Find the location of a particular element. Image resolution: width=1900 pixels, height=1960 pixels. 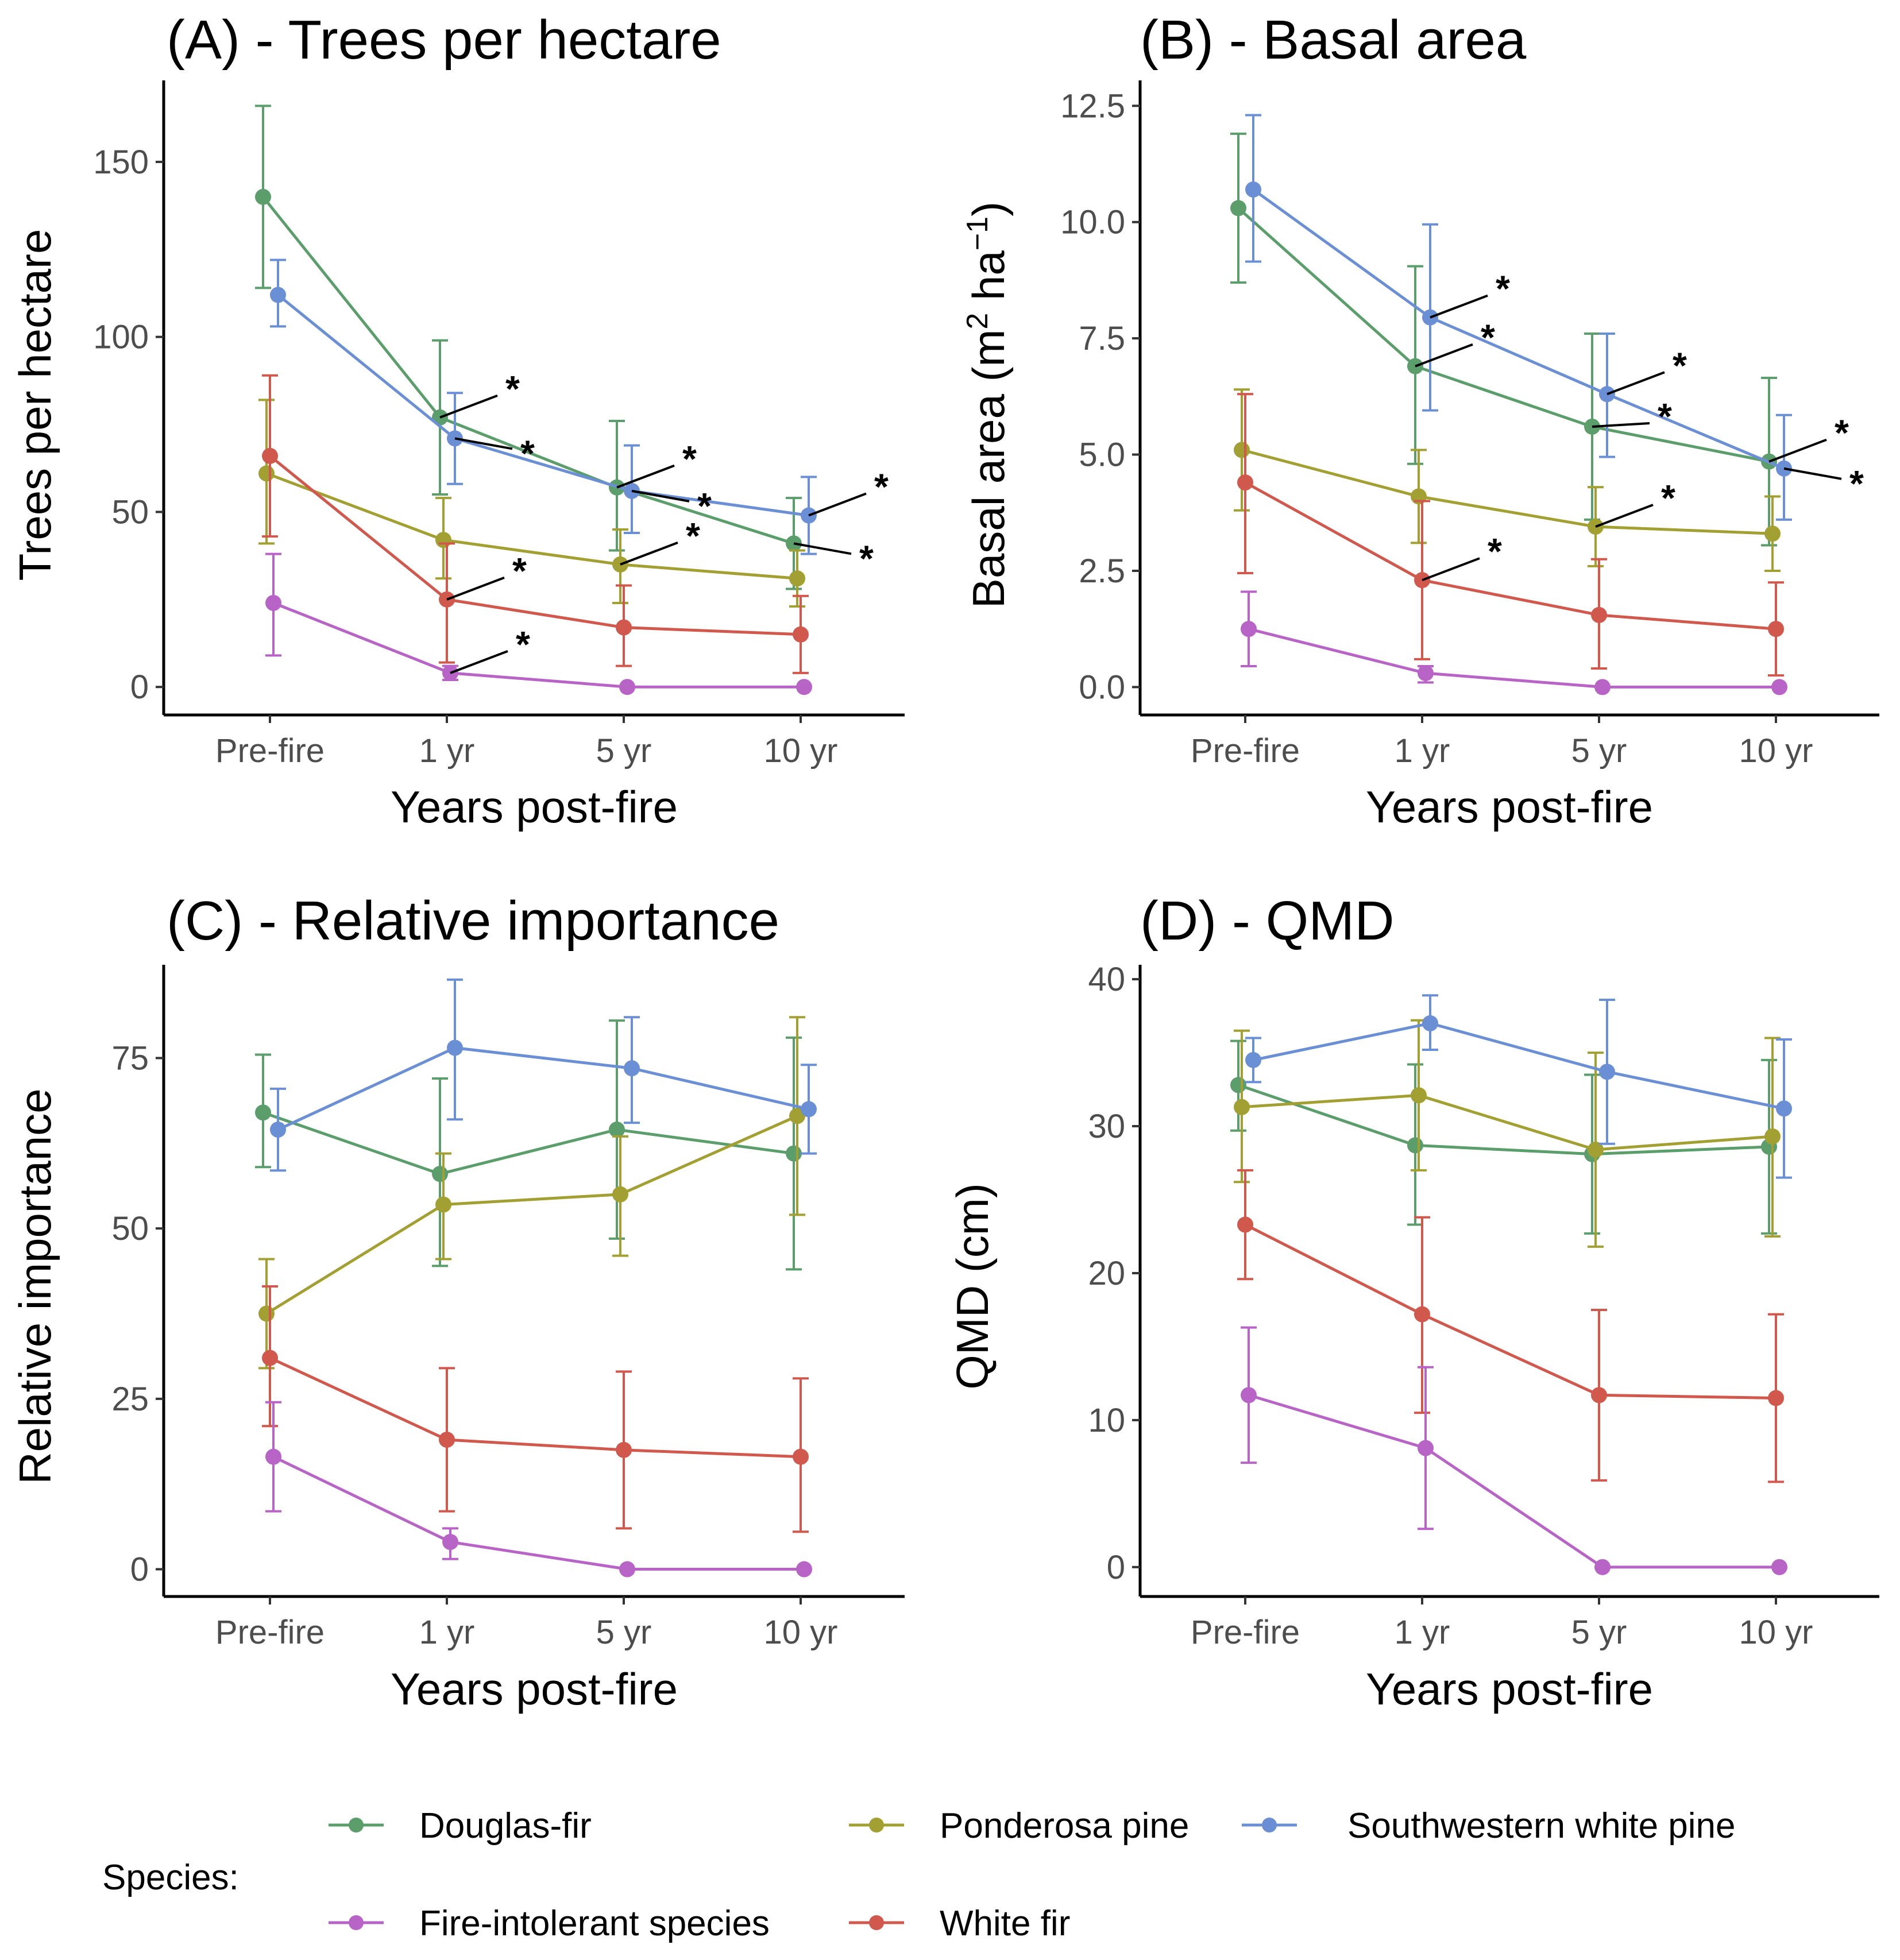

panel-d-series-douglas is located at coordinates (1503, 1137).